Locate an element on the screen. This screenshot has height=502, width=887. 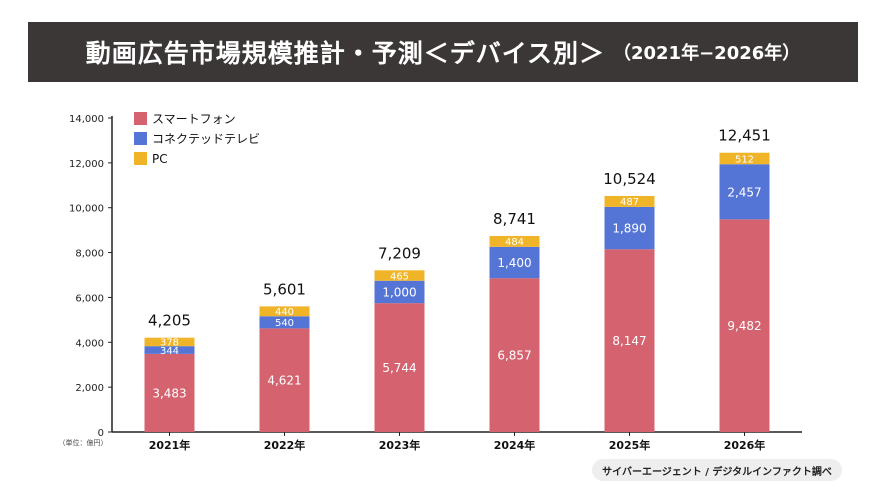
bar-data-label: 8,147 is located at coordinates (629, 341).